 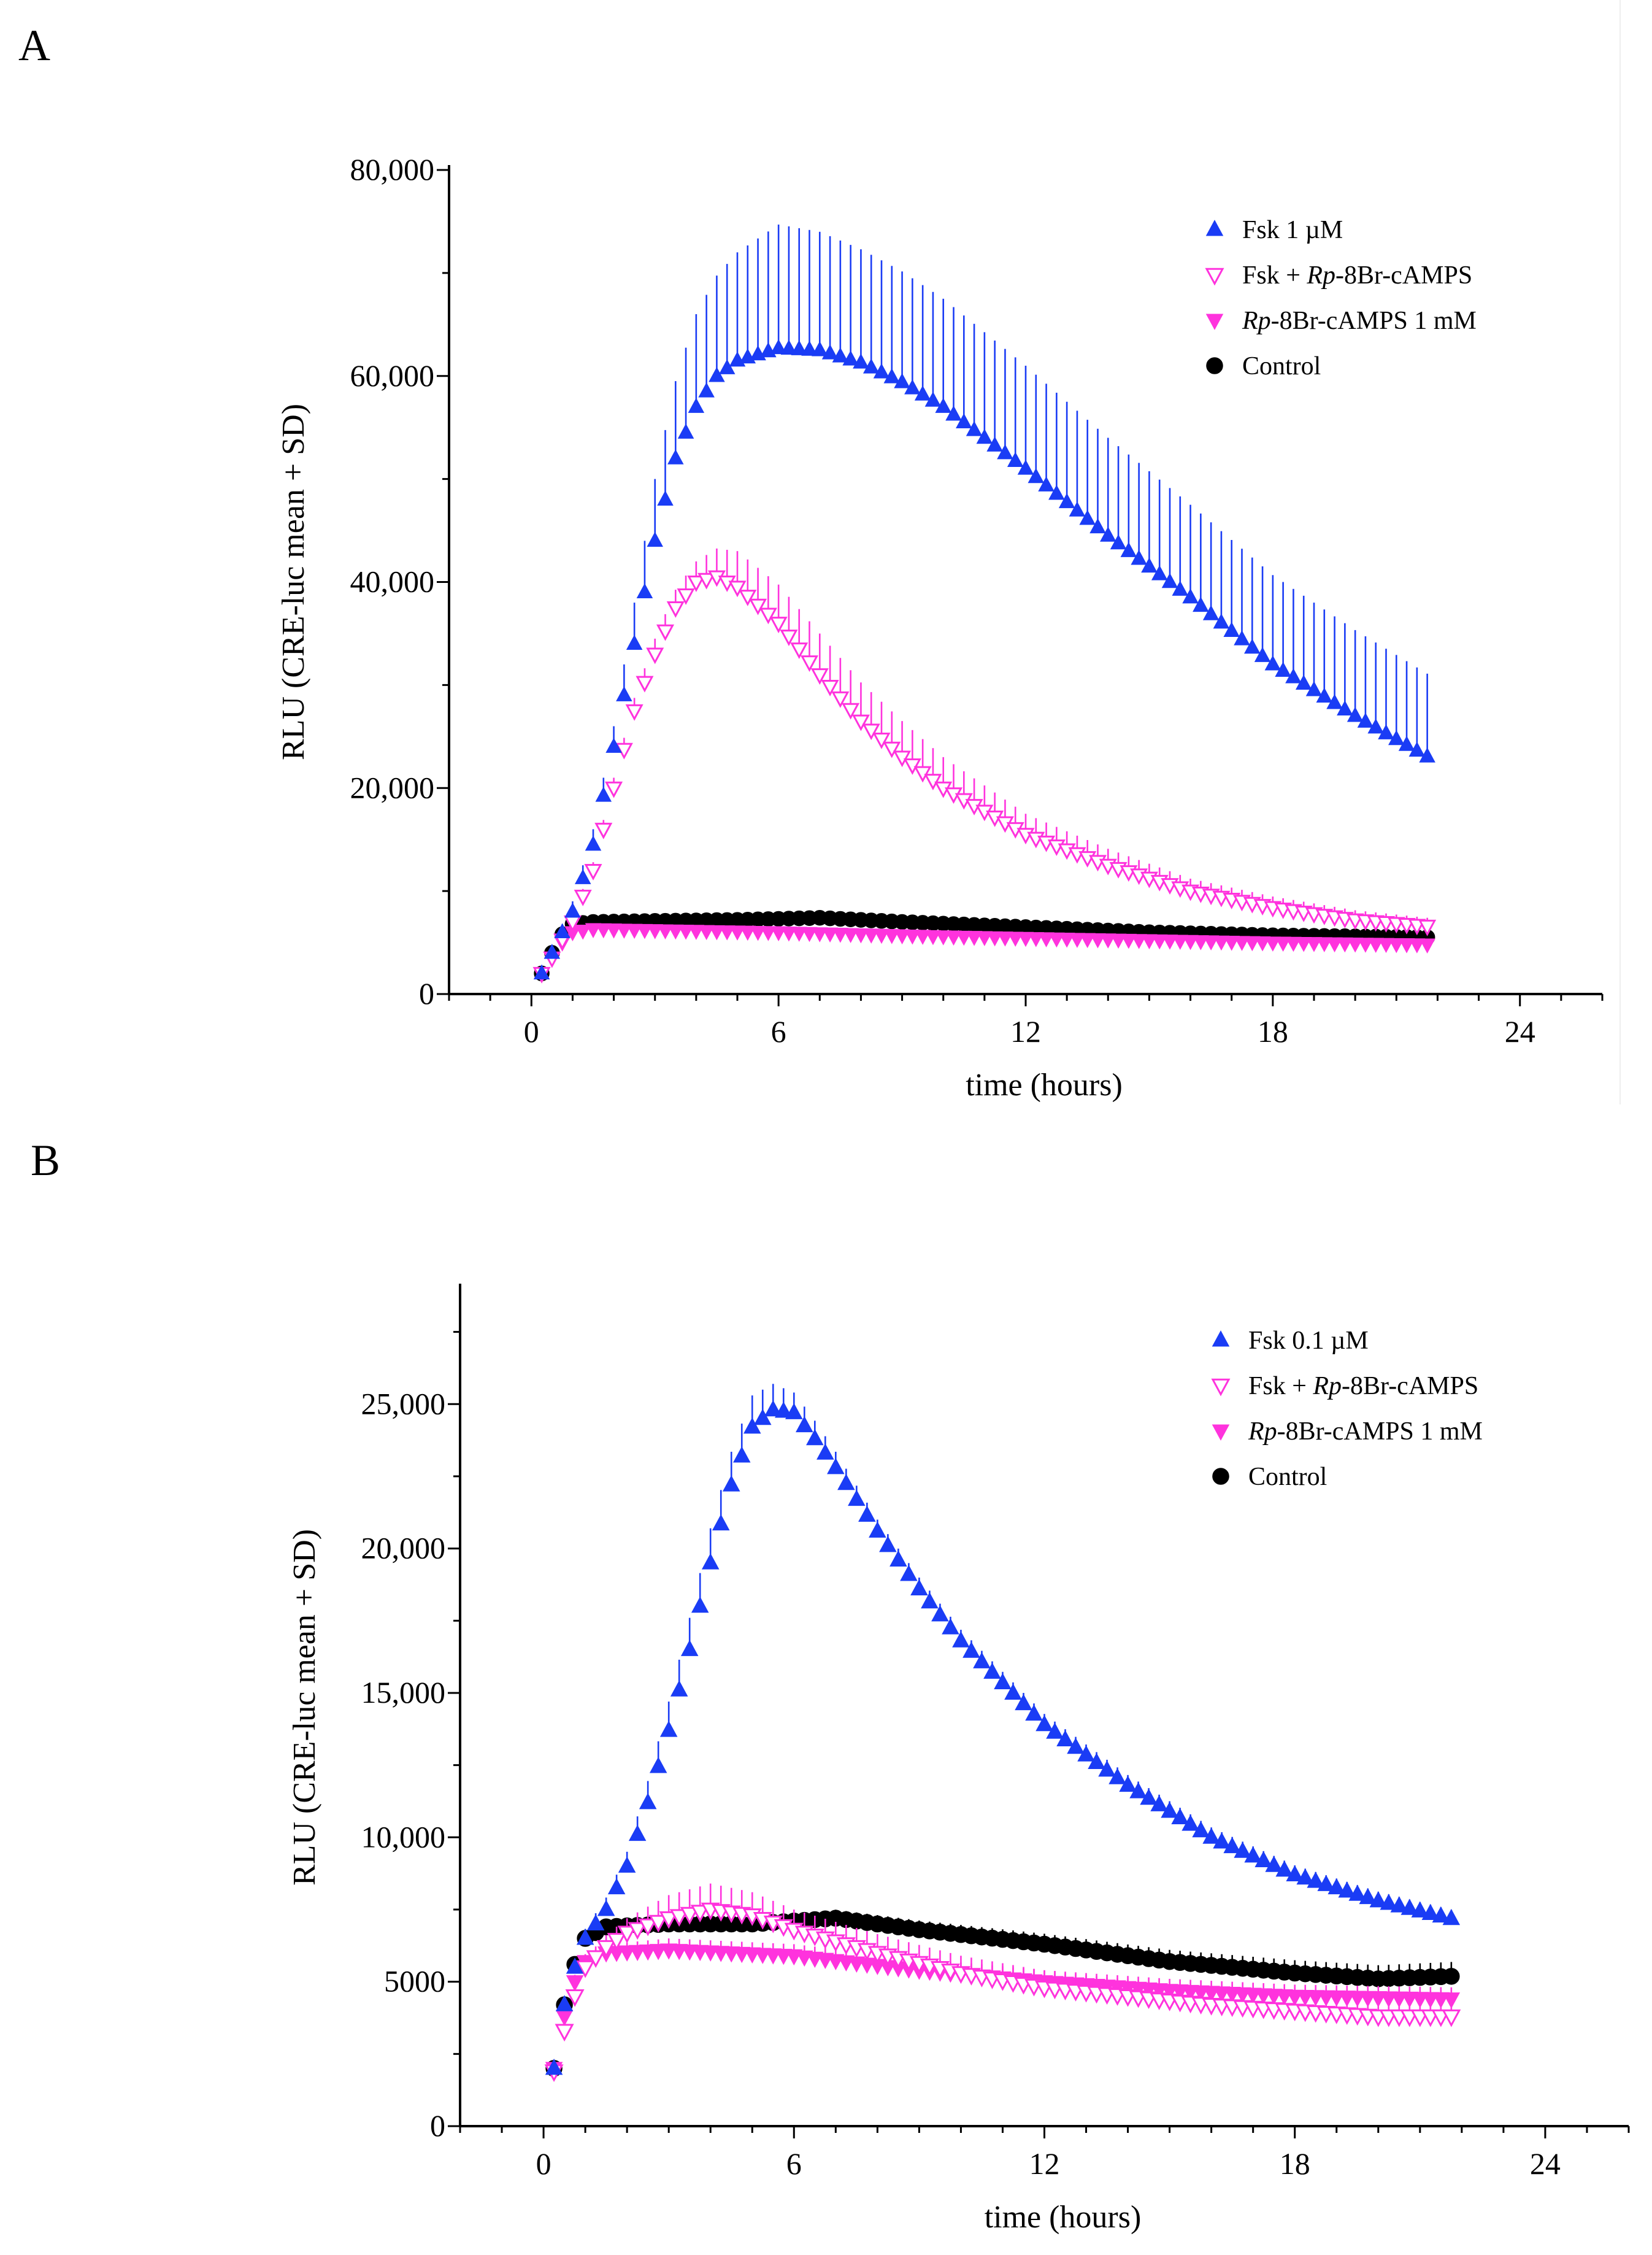 I want to click on x-tick-label: 12, so click(x=1025, y=1031).